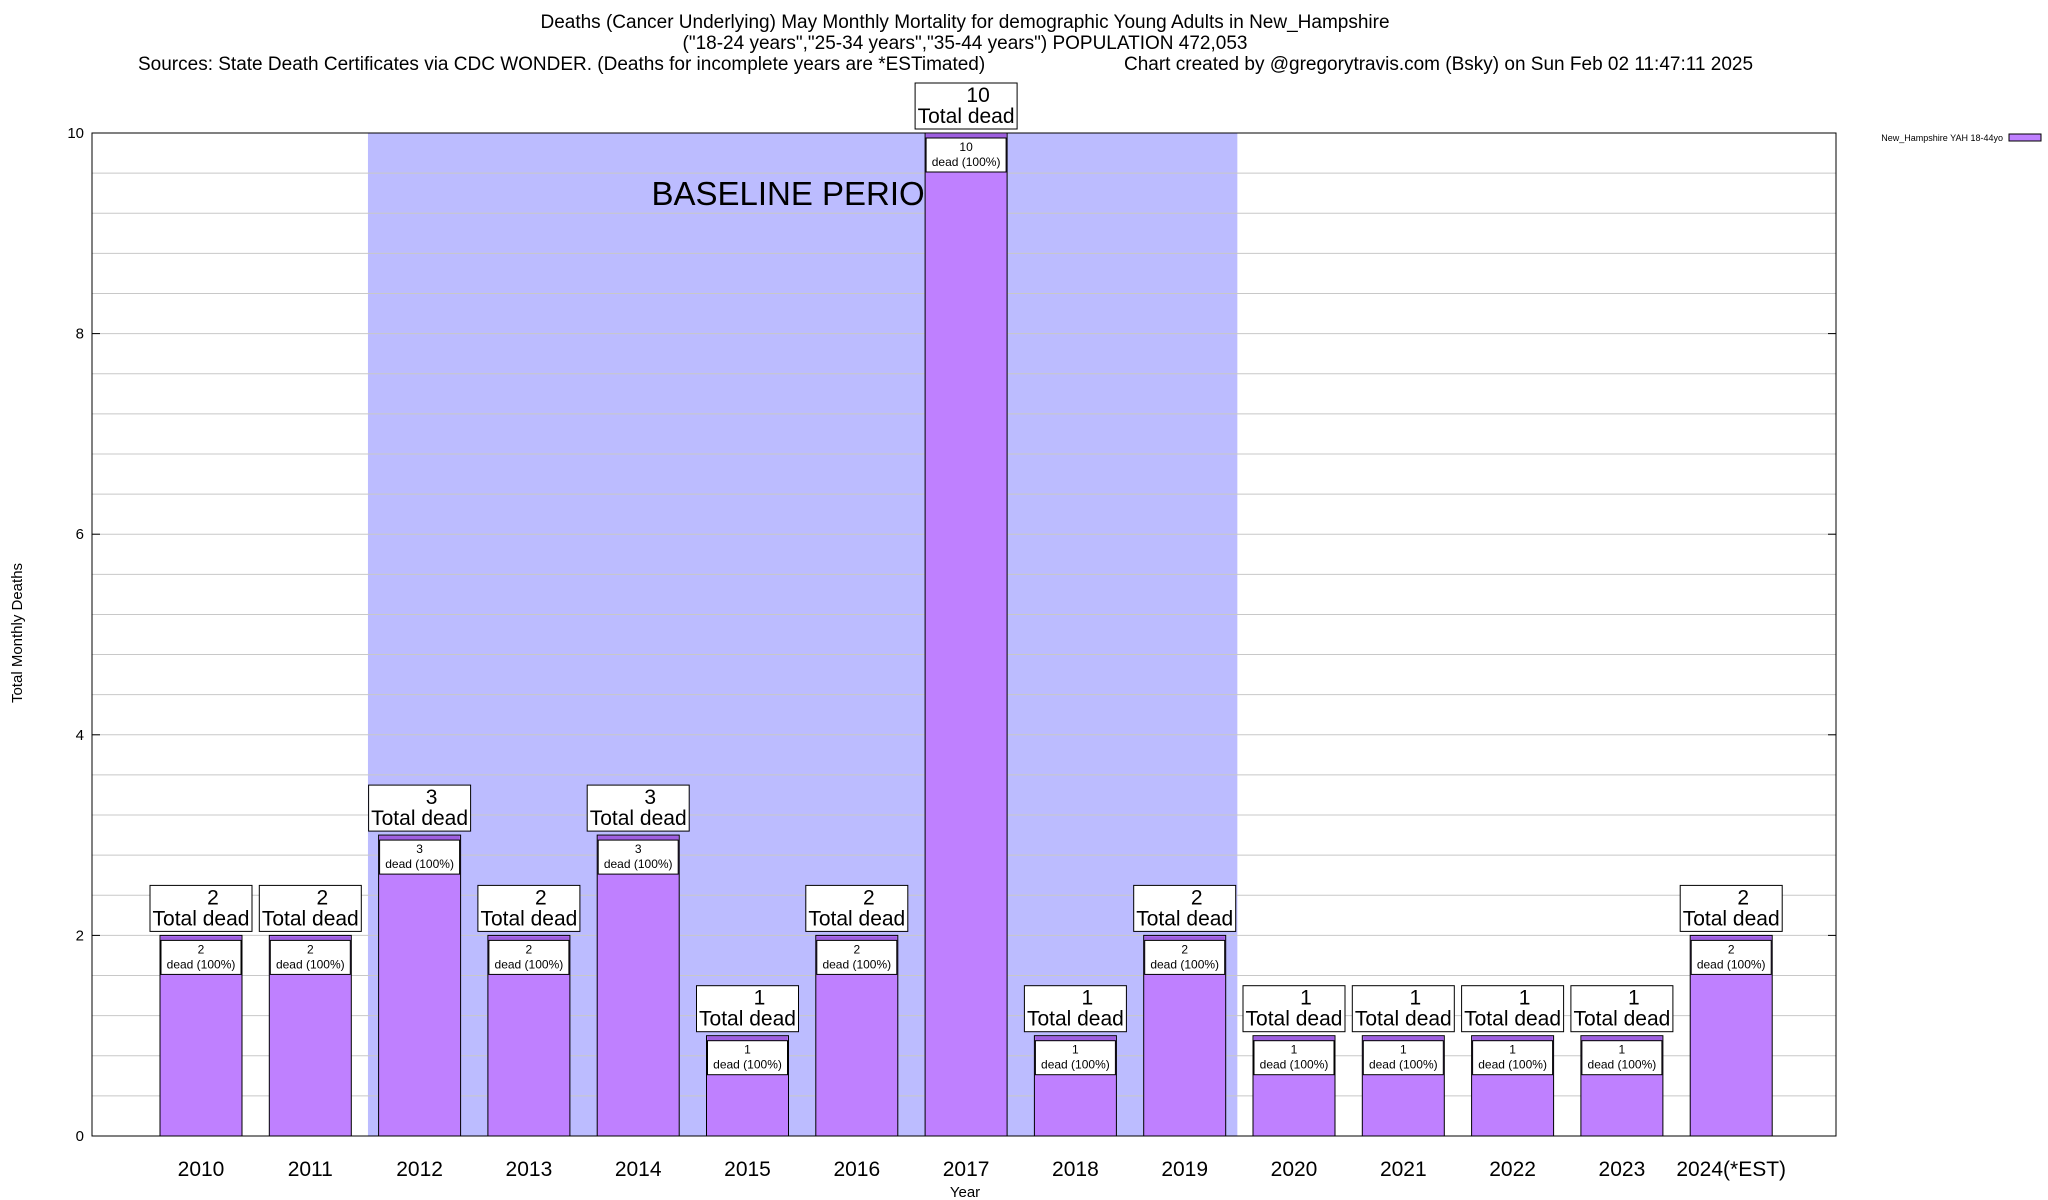 This screenshot has height=1200, width=2048. I want to click on bar, so click(966, 634).